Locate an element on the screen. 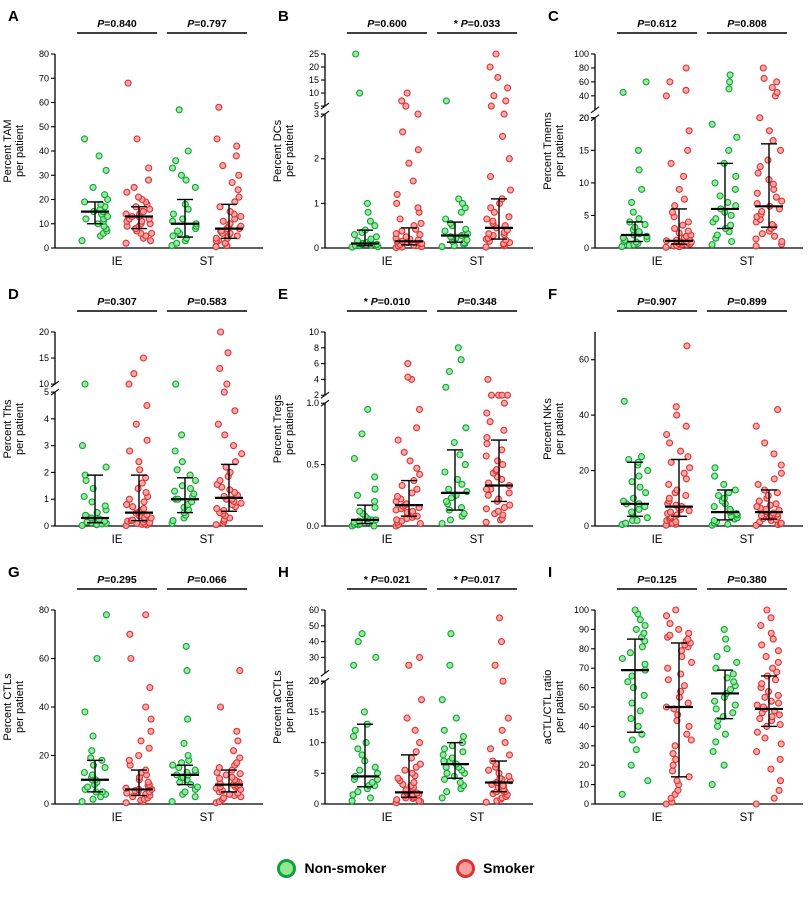  x-category-label: ST is located at coordinates (747, 540).